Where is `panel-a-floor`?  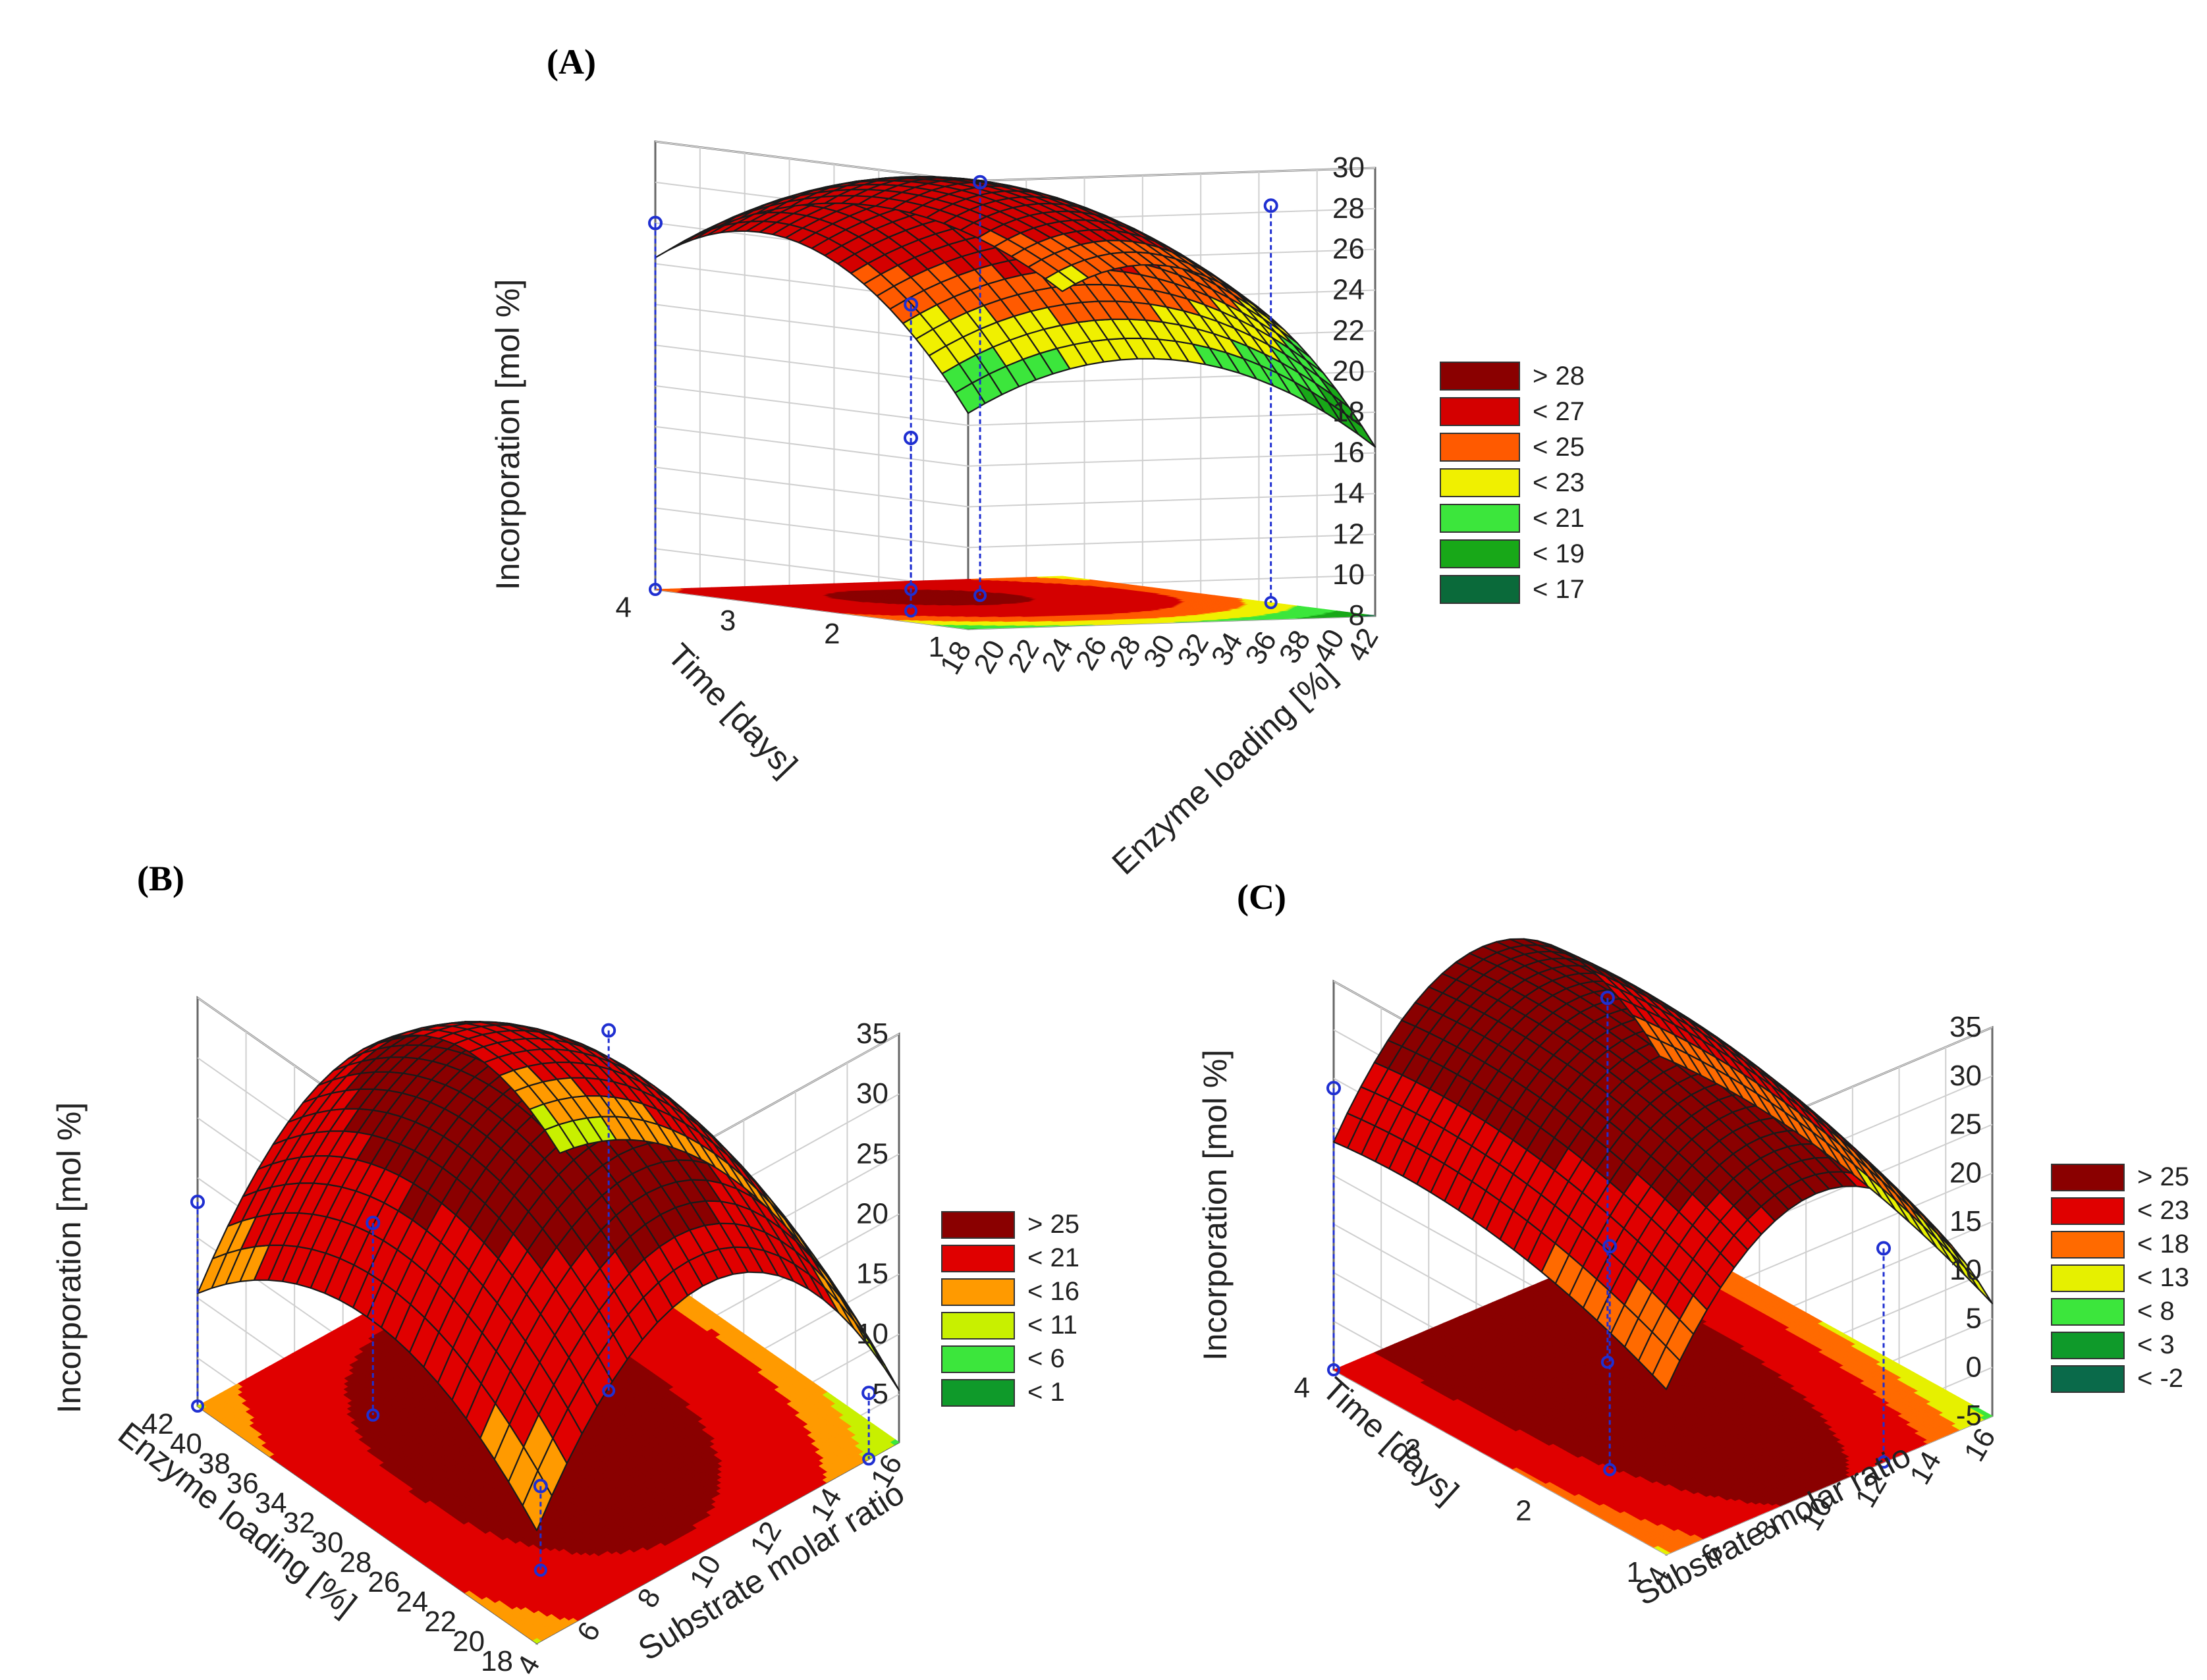
panel-a-floor is located at coordinates (1015, 603).